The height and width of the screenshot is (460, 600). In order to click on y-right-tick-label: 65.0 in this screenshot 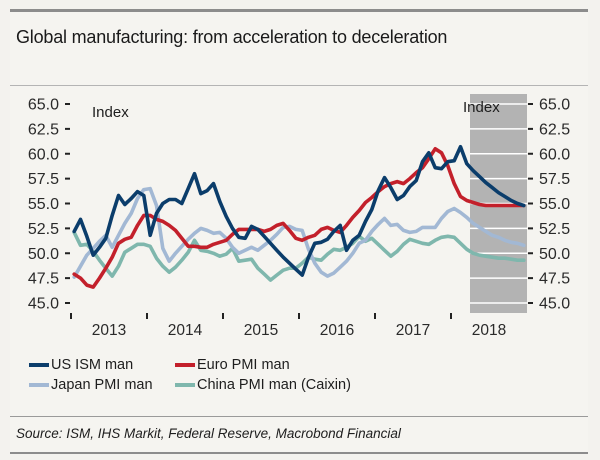, I will do `click(554, 105)`.